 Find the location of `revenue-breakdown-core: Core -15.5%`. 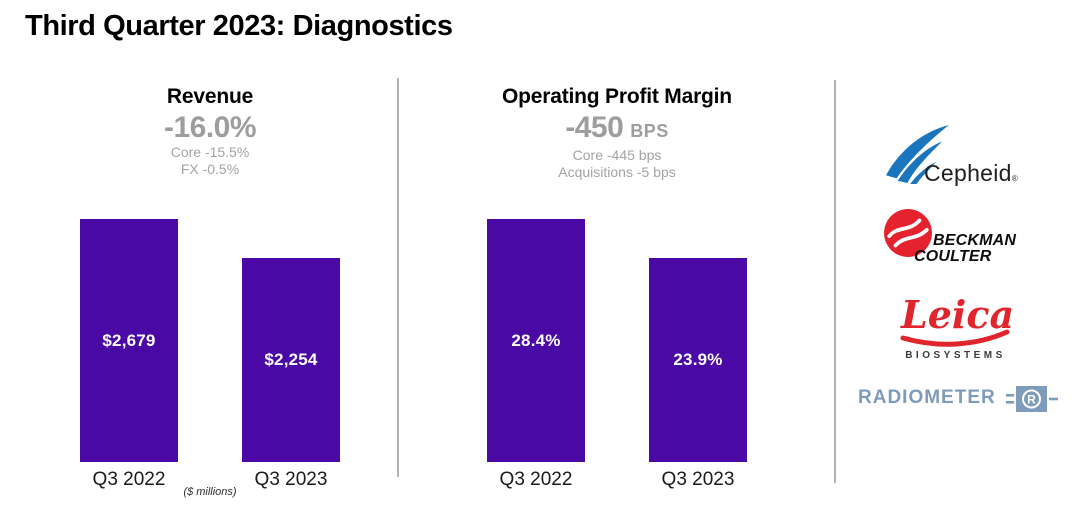

revenue-breakdown-core: Core -15.5% is located at coordinates (210, 152).